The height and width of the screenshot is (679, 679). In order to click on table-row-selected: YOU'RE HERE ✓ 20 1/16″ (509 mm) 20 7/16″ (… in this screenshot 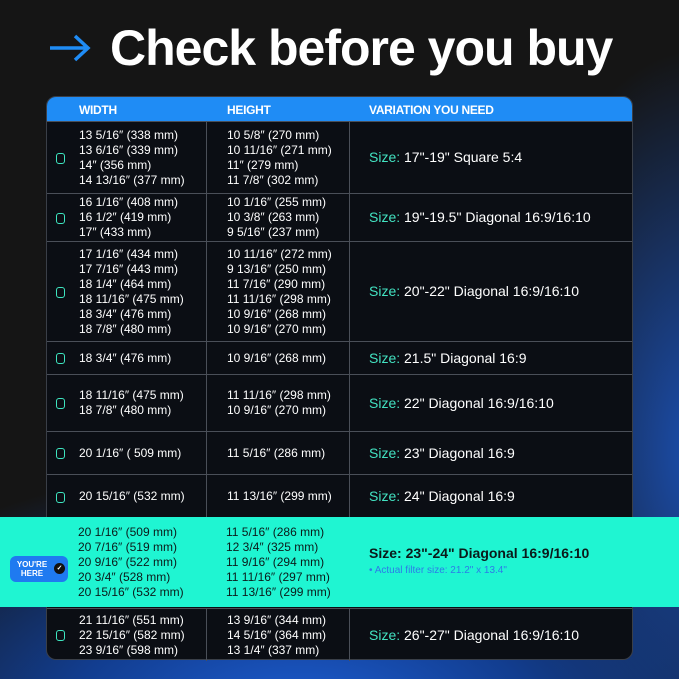, I will do `click(339, 562)`.